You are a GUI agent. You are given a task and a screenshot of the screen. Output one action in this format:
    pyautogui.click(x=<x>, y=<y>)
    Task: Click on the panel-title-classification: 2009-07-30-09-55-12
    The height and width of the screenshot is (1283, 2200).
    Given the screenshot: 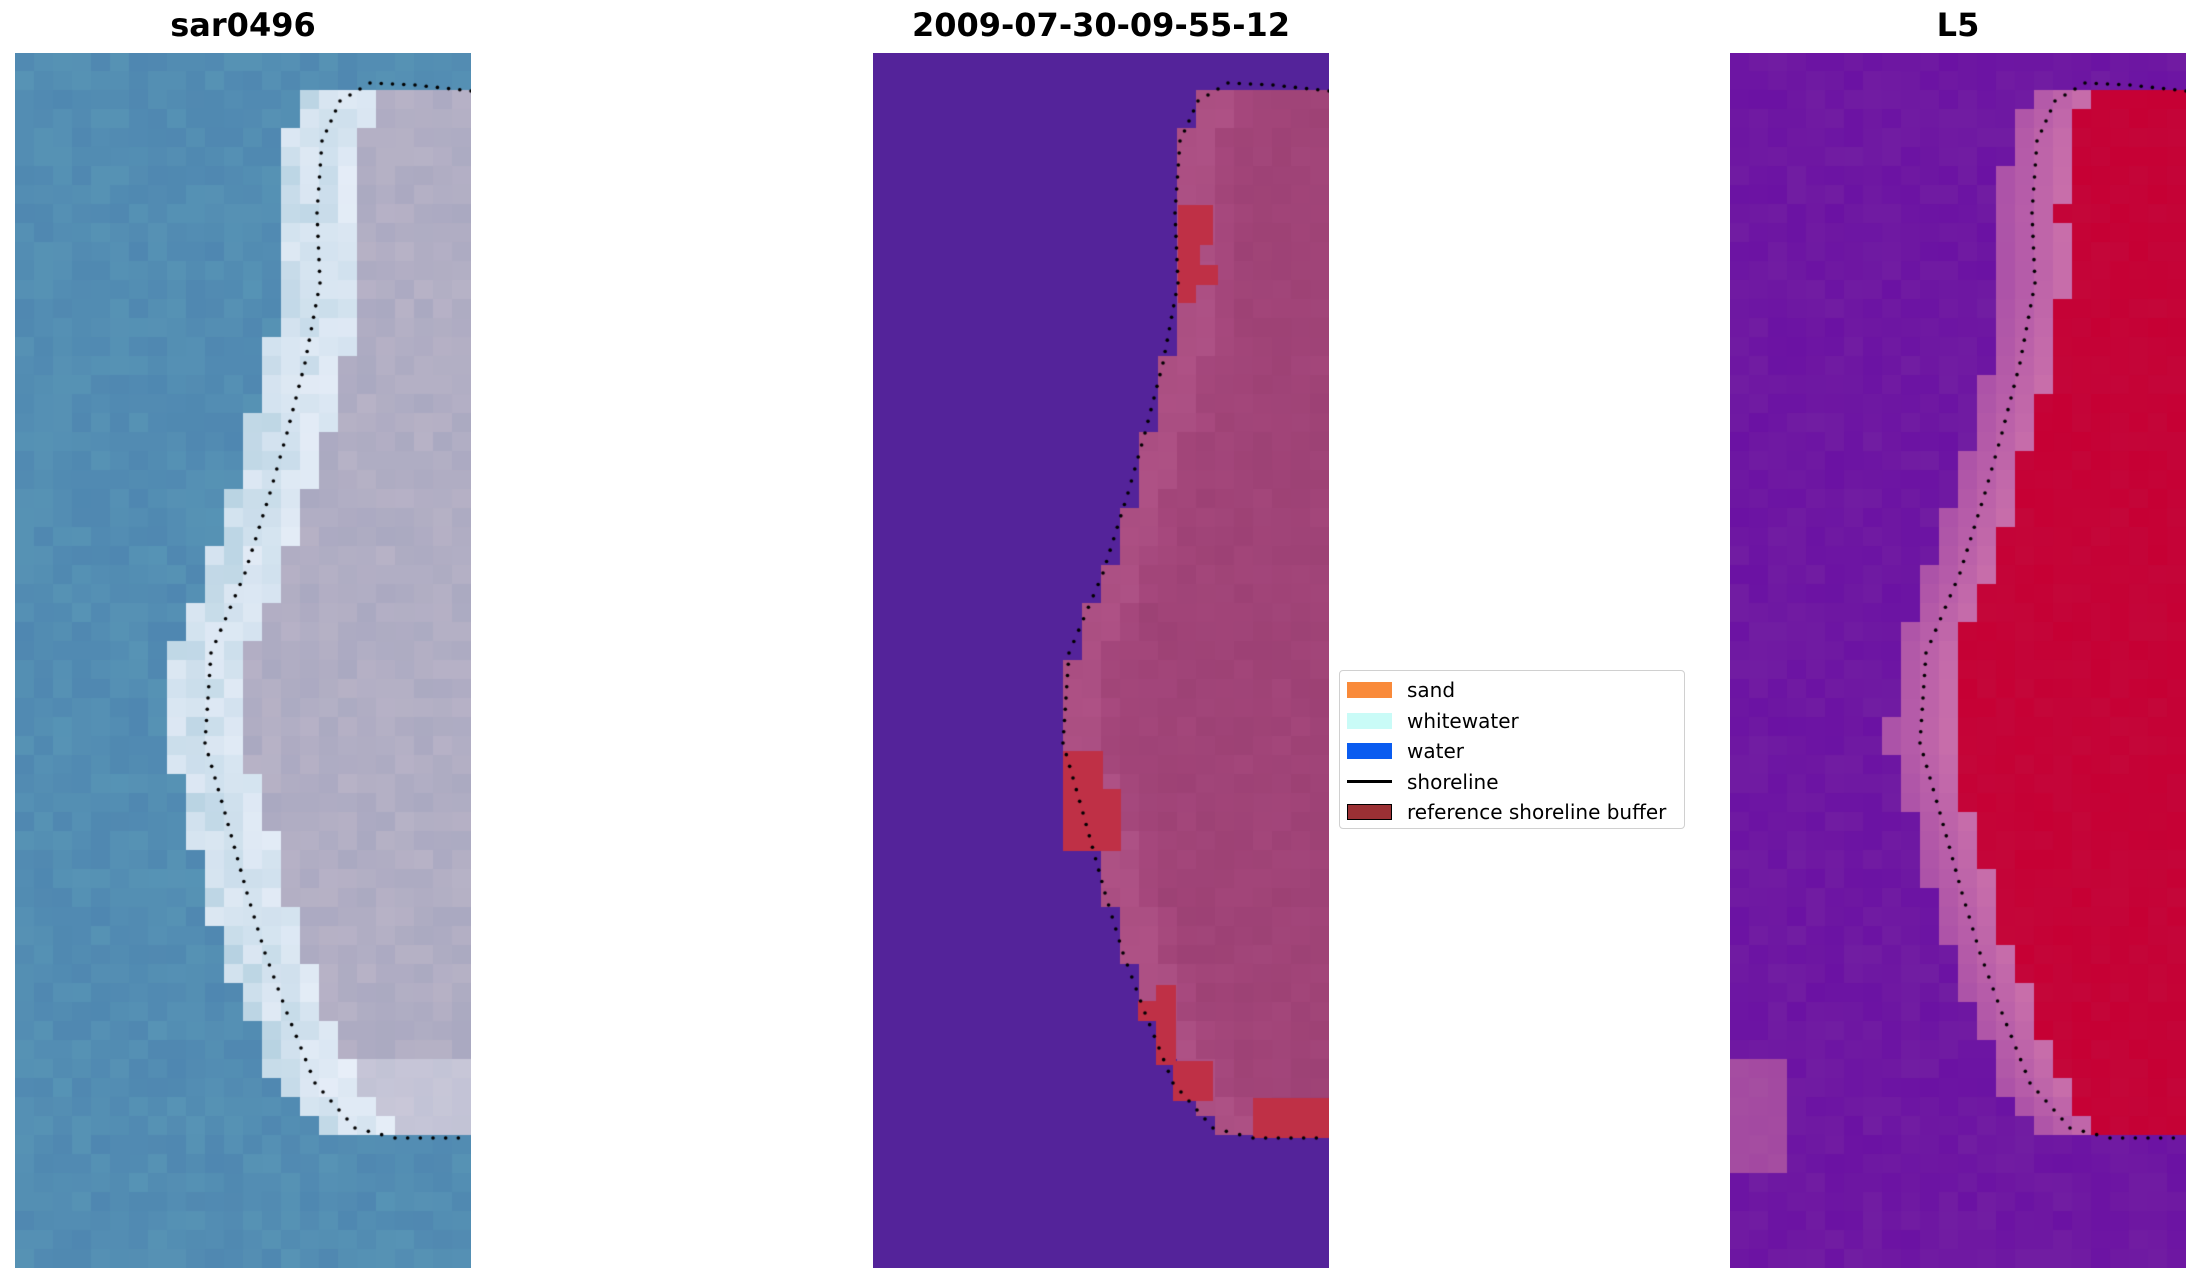 What is the action you would take?
    pyautogui.click(x=1101, y=25)
    